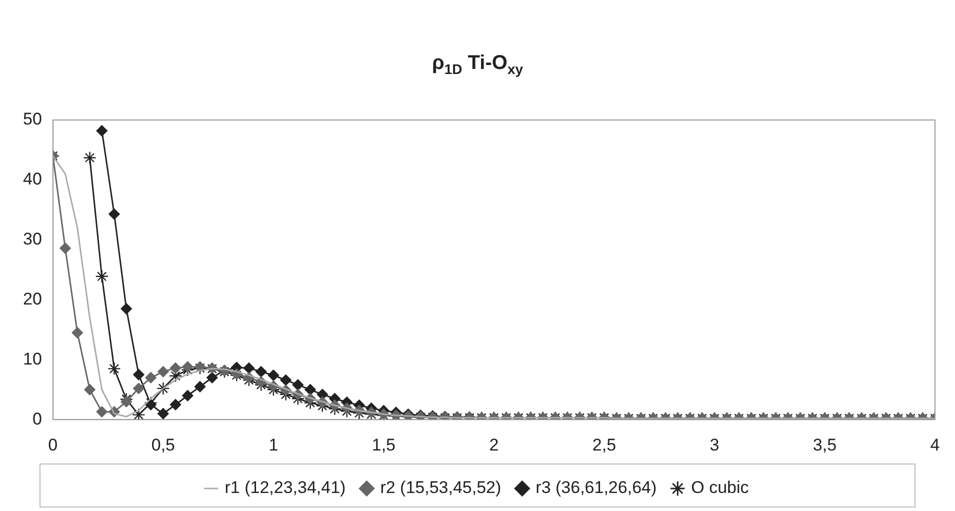 The height and width of the screenshot is (511, 955). Describe the element at coordinates (32, 298) in the screenshot. I see `y-tick-label: 20` at that location.